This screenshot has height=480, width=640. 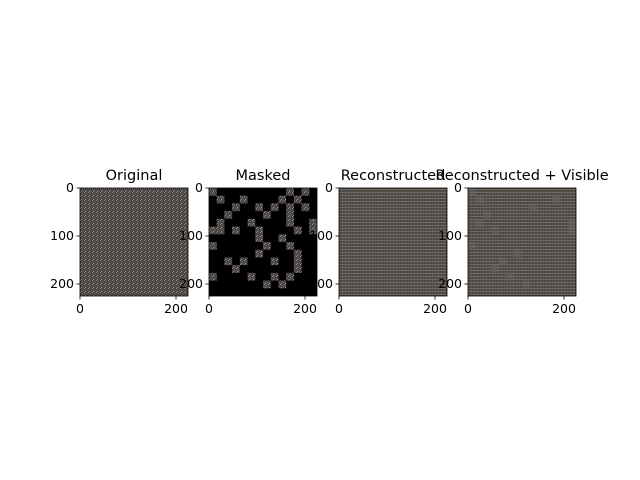 I want to click on panel-reconstructed: Reconstructed 0 100 200 0 200, so click(x=378, y=242).